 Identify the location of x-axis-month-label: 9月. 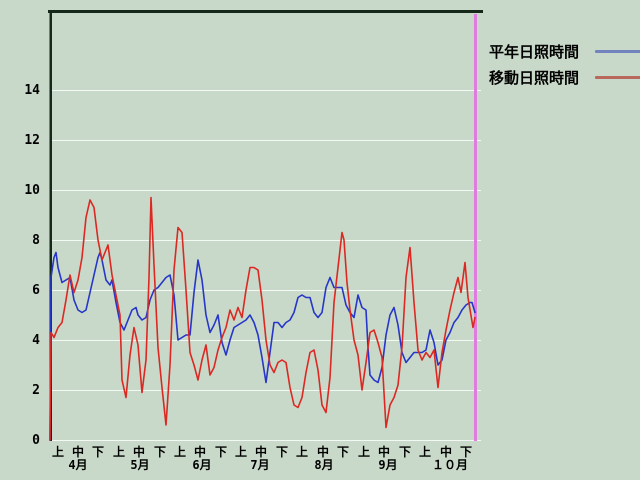
(388, 465).